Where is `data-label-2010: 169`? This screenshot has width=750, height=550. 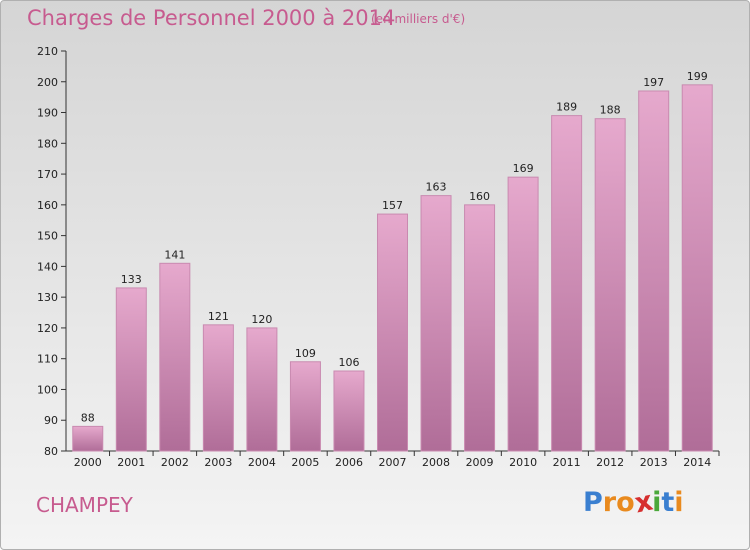 data-label-2010: 169 is located at coordinates (523, 168).